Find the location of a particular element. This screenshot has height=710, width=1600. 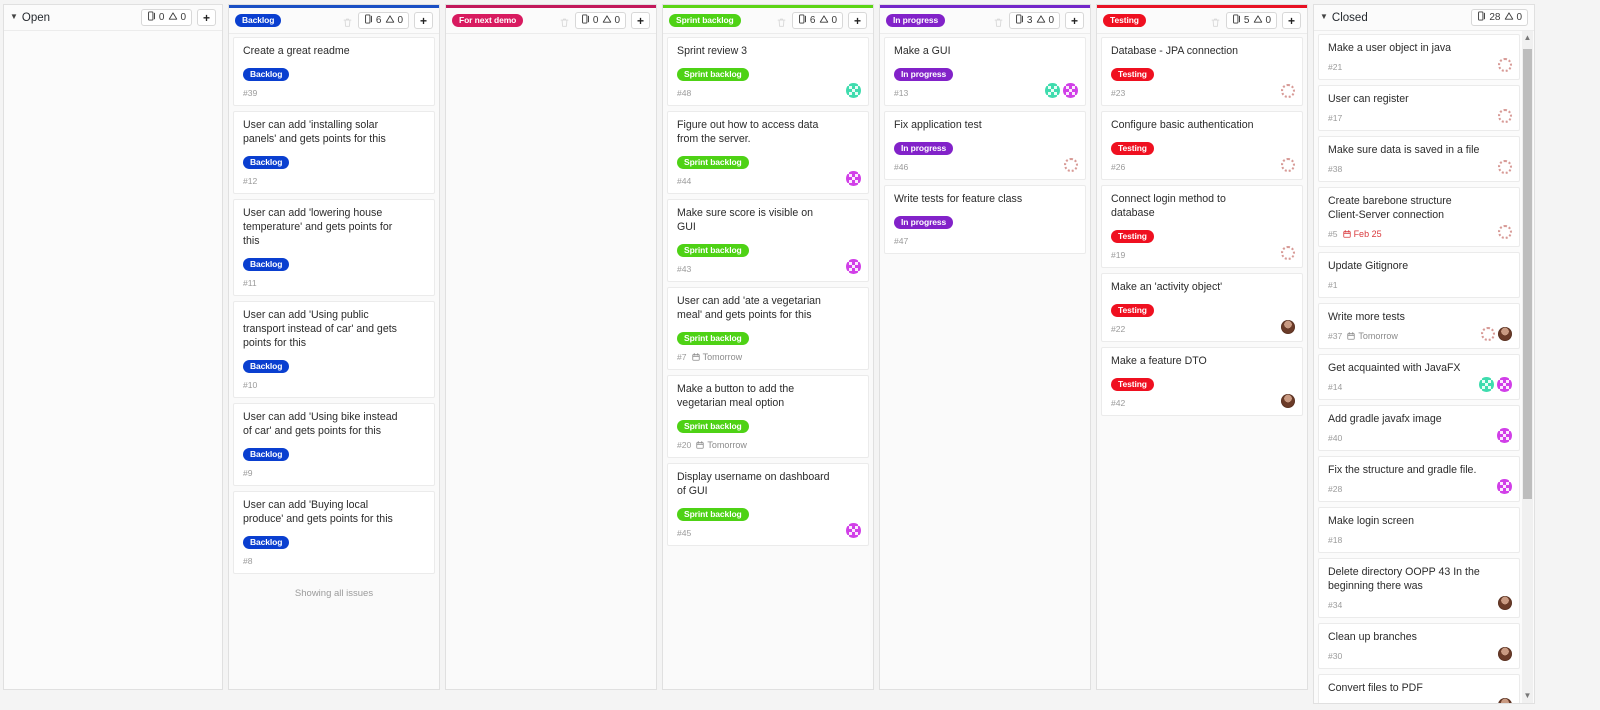

issue-count: 28 is located at coordinates (1488, 17).